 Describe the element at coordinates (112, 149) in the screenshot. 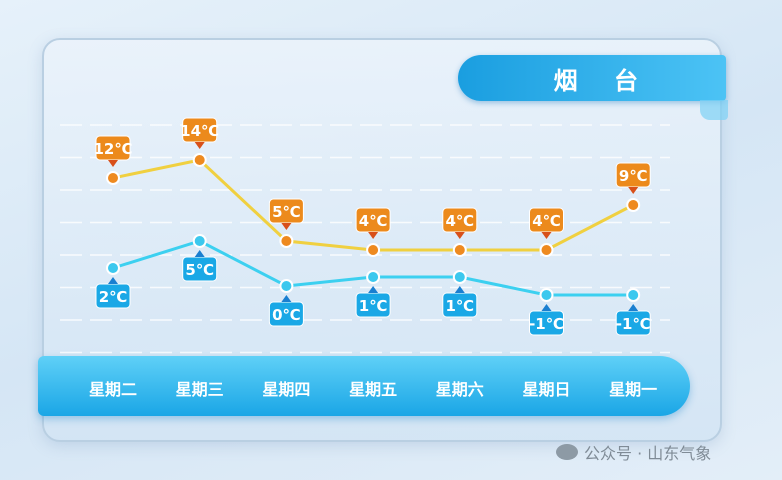

I see `high-temp-label: 12℃` at that location.